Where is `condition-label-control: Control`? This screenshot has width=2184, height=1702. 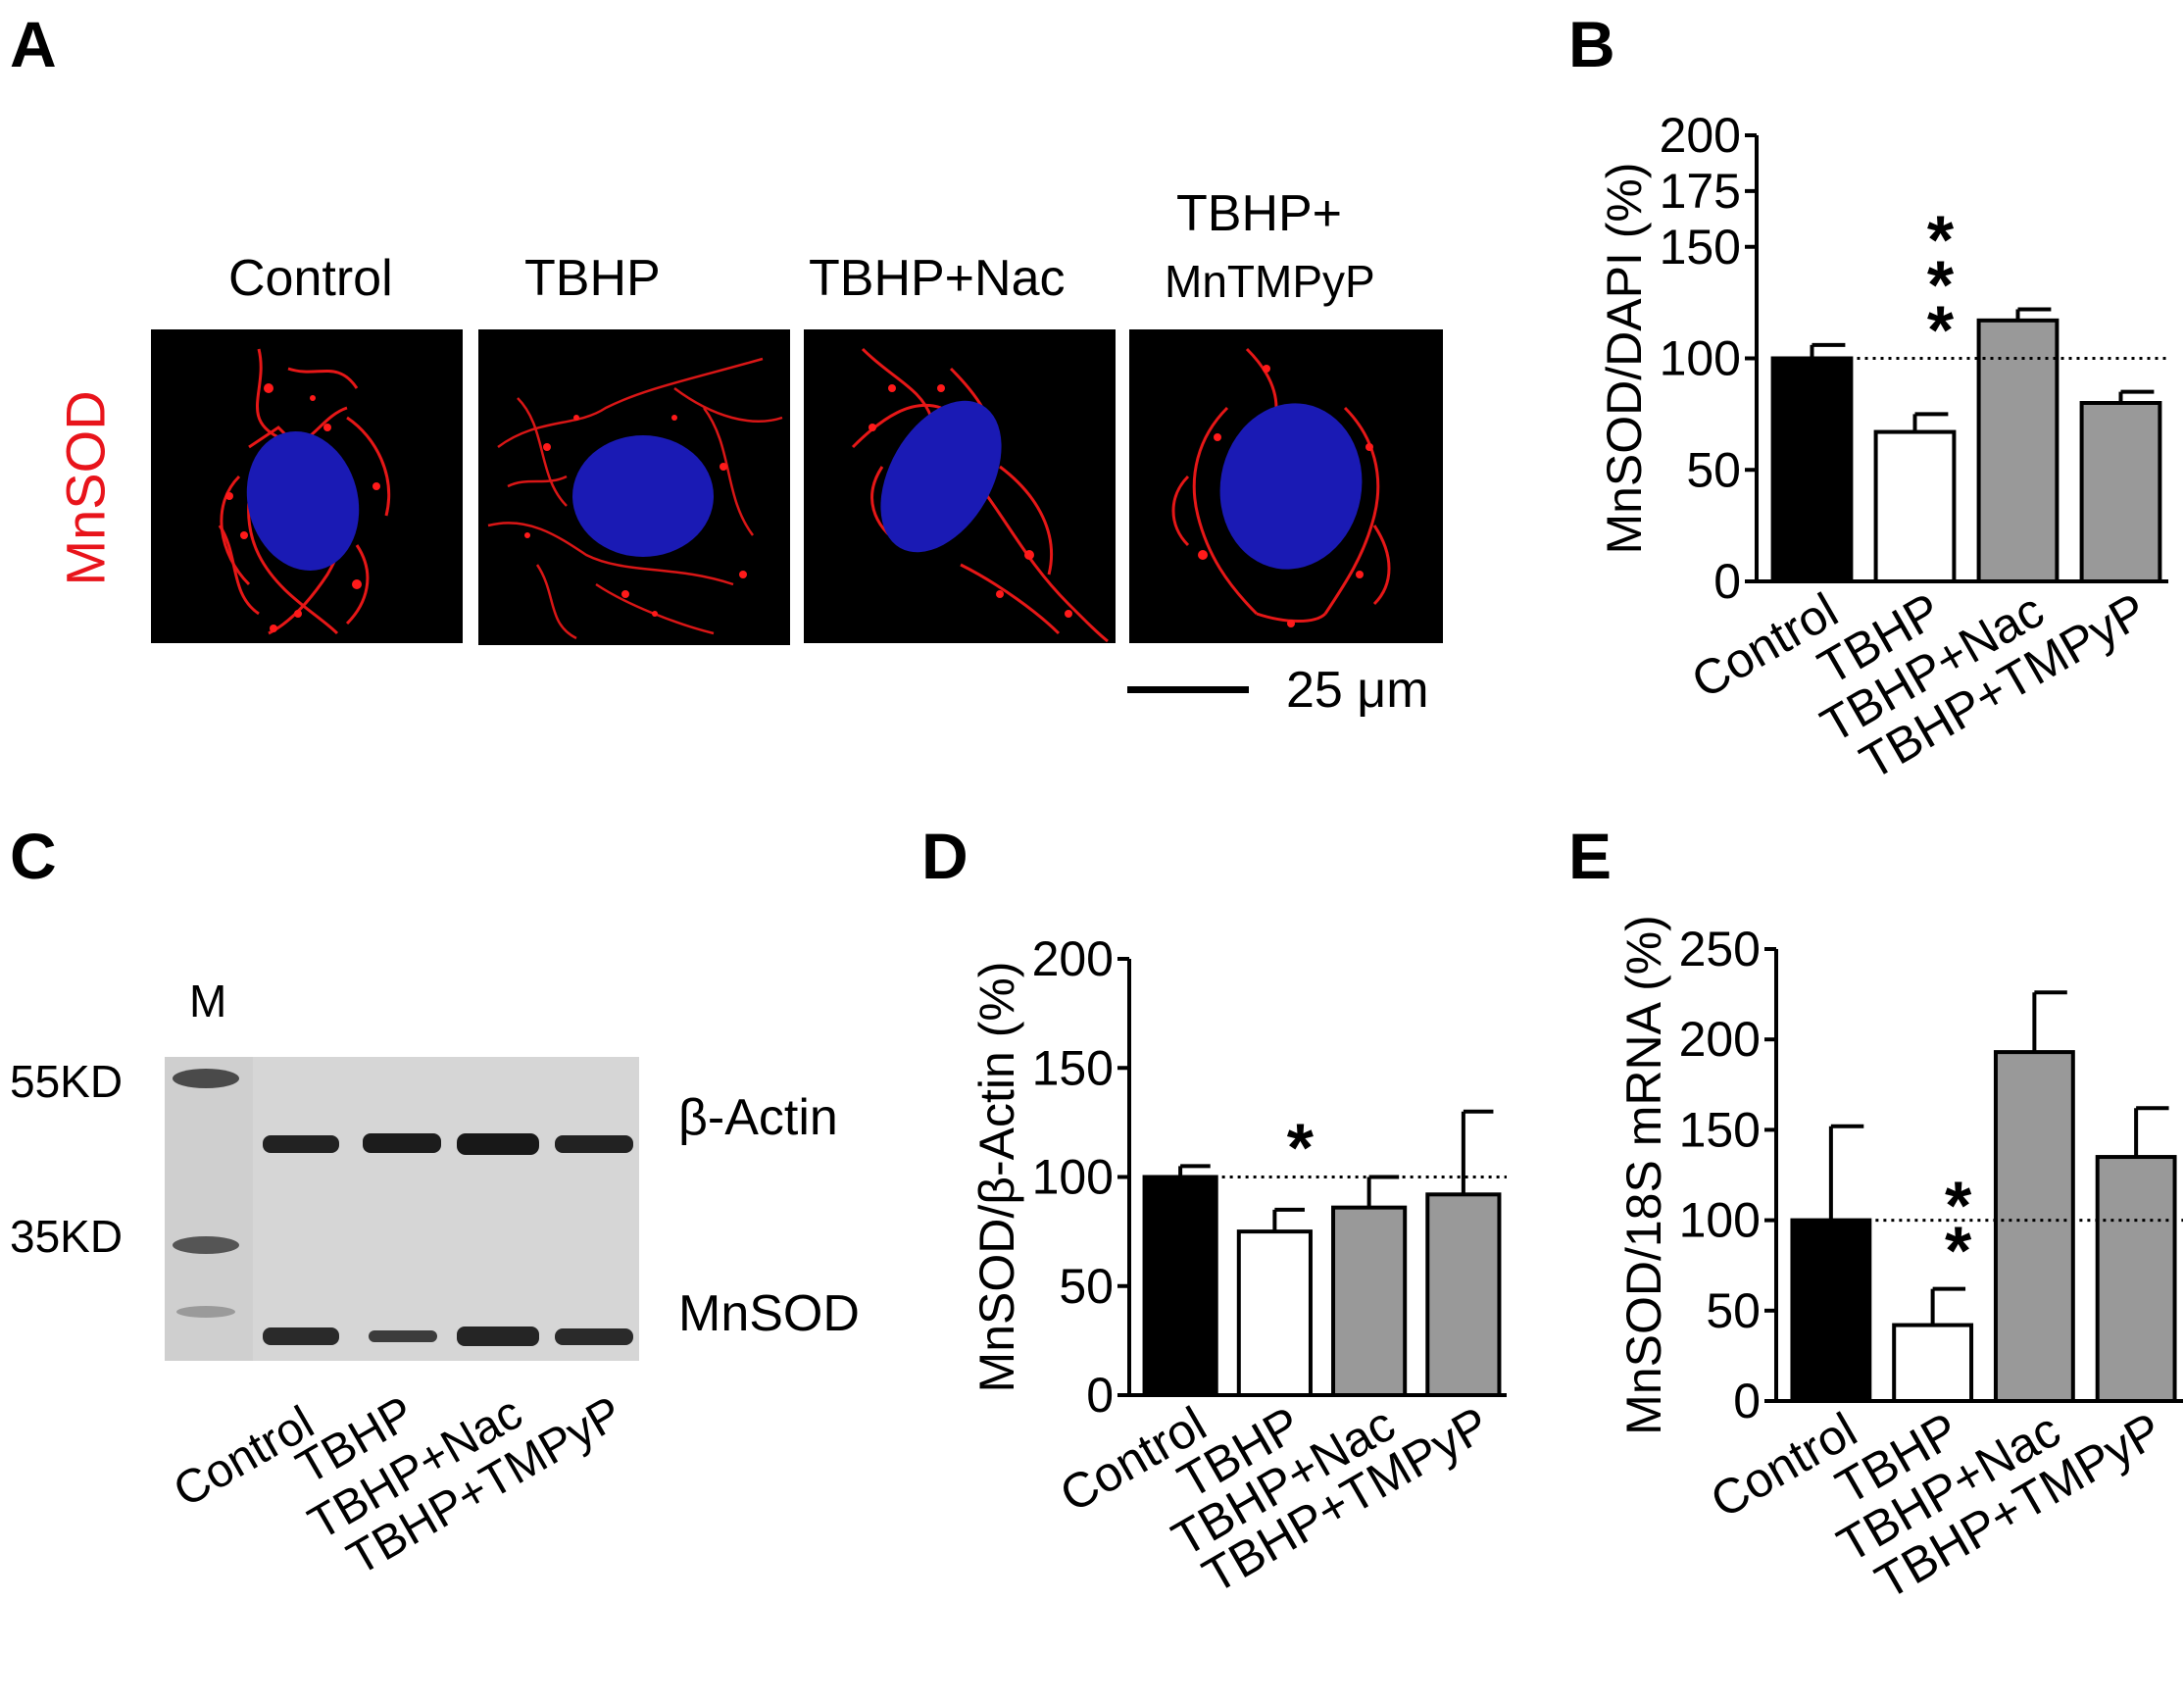 condition-label-control: Control is located at coordinates (310, 278).